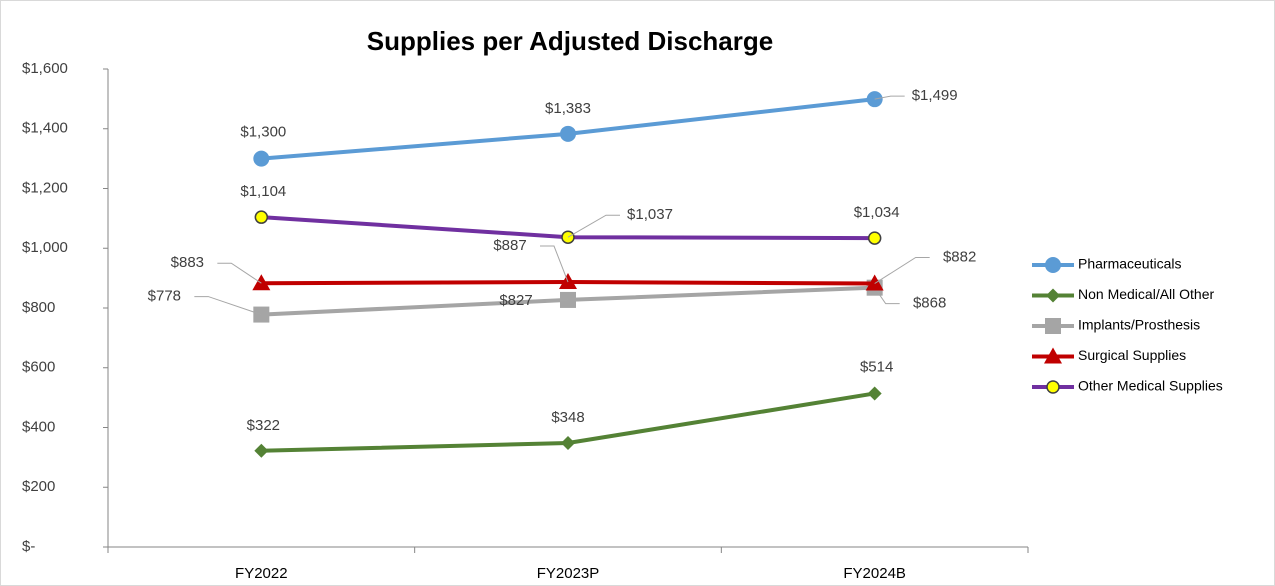 The image size is (1275, 586). What do you see at coordinates (1146, 294) in the screenshot?
I see `legend-label: Non Medical/All Other` at bounding box center [1146, 294].